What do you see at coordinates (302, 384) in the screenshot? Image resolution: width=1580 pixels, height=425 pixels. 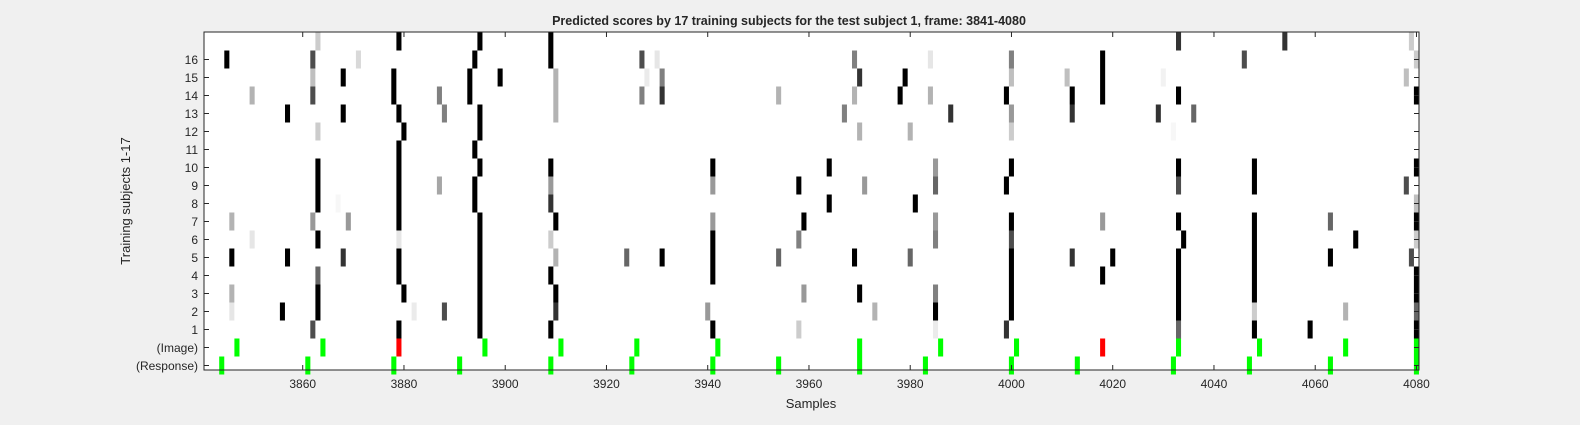 I see `x-tick-label: 3860` at bounding box center [302, 384].